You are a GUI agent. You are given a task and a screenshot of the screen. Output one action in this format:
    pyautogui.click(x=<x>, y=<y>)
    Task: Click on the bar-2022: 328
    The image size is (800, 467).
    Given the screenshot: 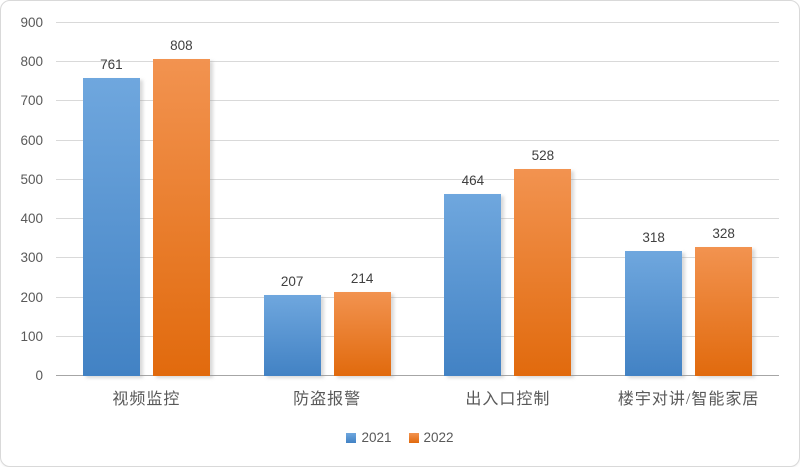 What is the action you would take?
    pyautogui.click(x=724, y=301)
    